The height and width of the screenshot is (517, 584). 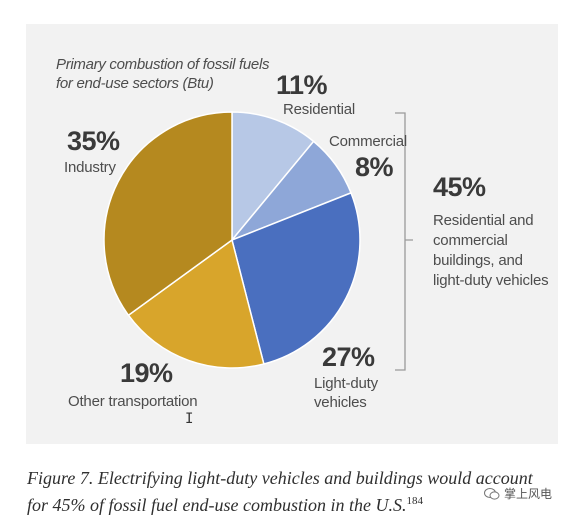 I want to click on industry-pct-label: 35%, so click(x=93, y=141).